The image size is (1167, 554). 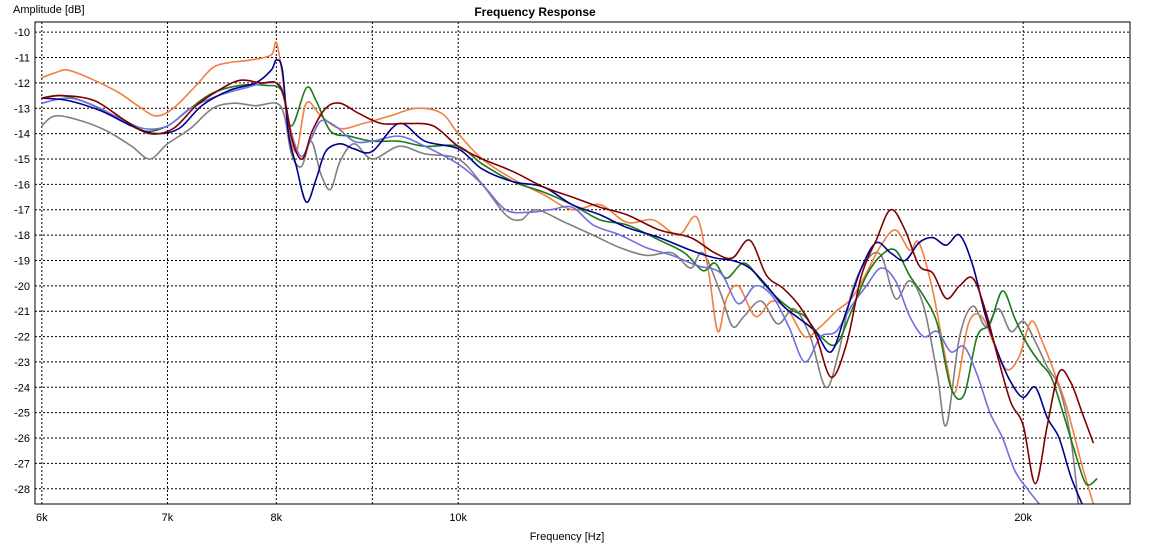 I want to click on y-tick-label: -22, so click(x=22, y=338).